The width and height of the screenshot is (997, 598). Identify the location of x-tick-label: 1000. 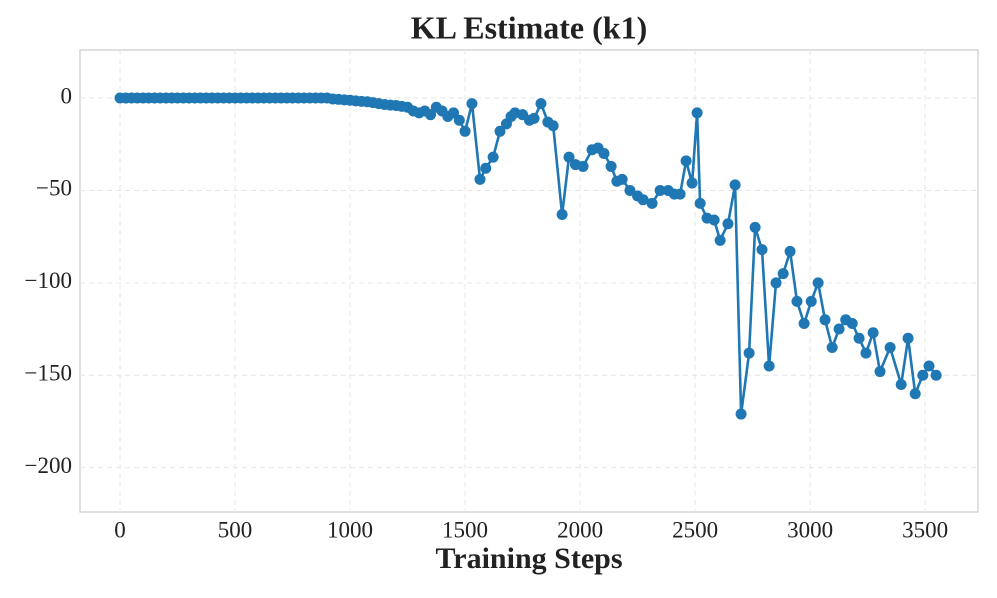
(350, 529).